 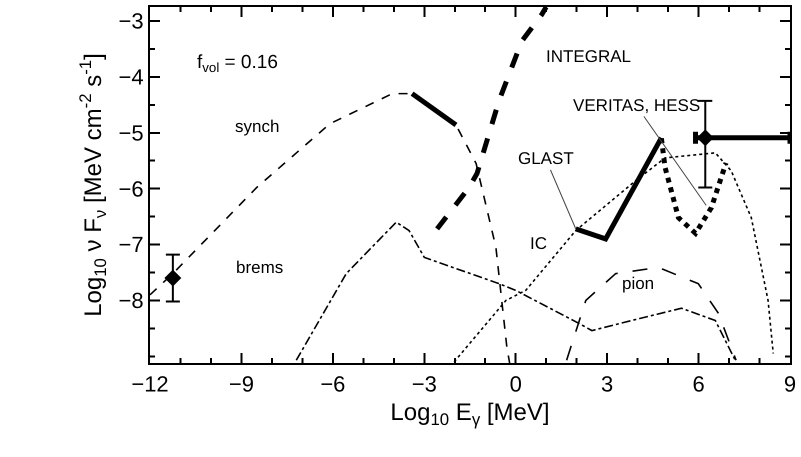 I want to click on annotation: brems, so click(x=260, y=267).